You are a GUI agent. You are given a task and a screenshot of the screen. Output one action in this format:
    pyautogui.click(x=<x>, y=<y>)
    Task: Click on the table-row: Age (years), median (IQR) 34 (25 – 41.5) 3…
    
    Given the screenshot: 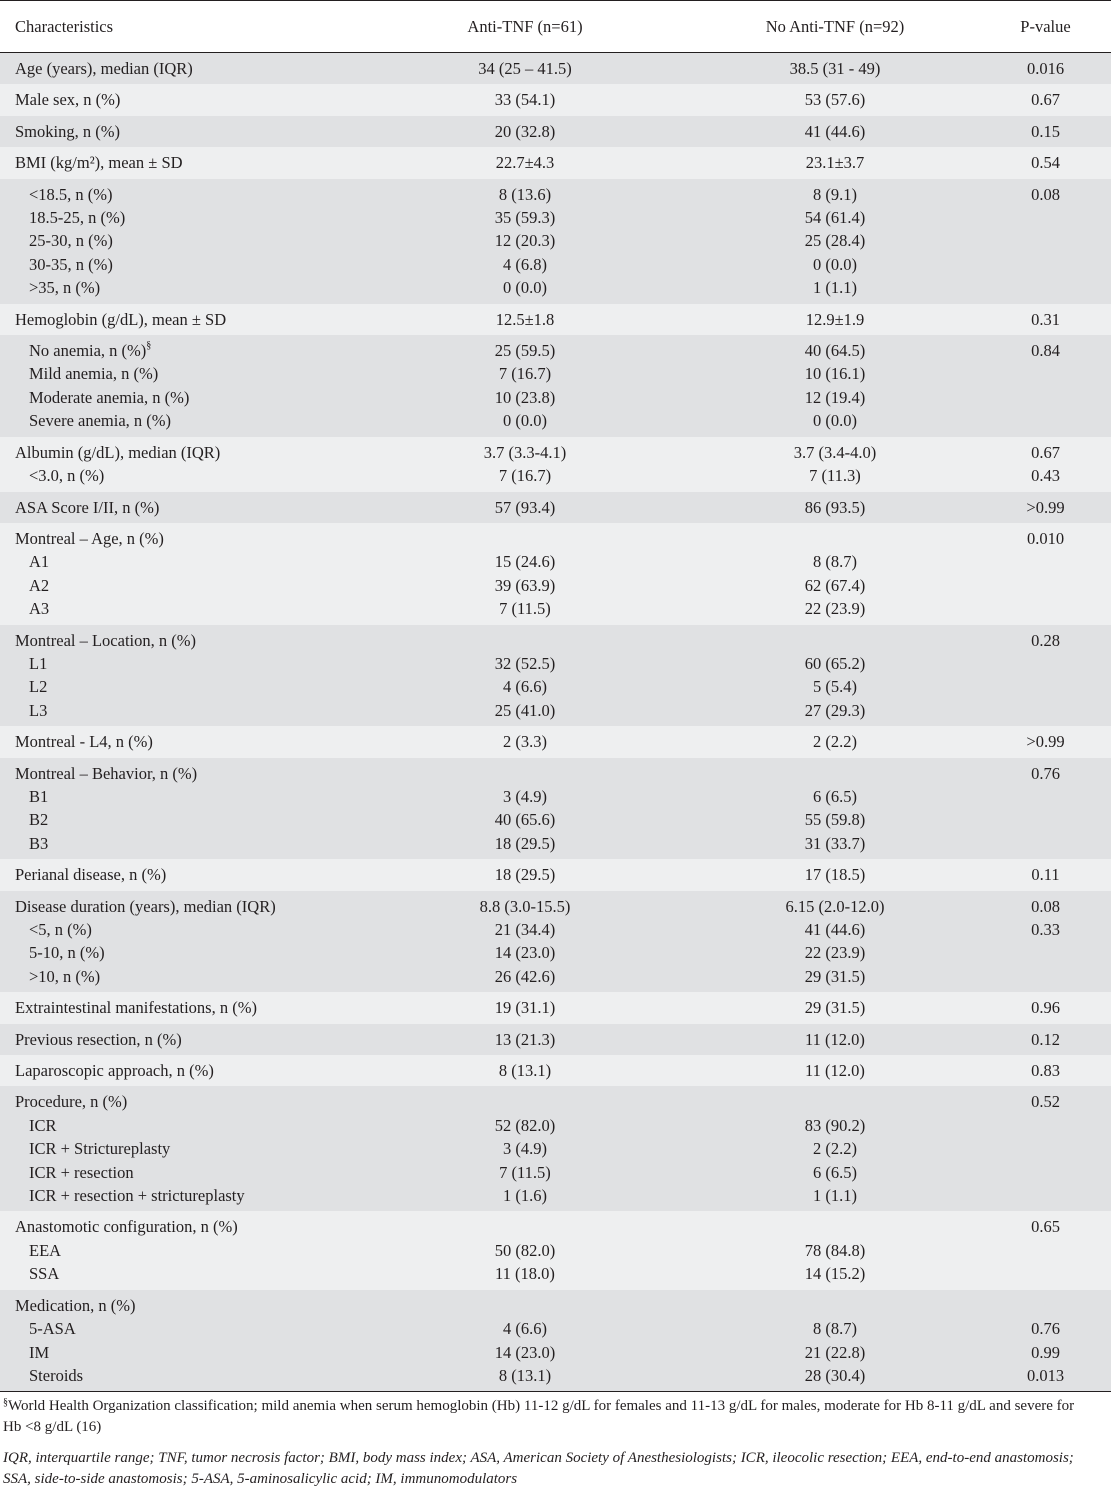 What is the action you would take?
    pyautogui.click(x=555, y=68)
    